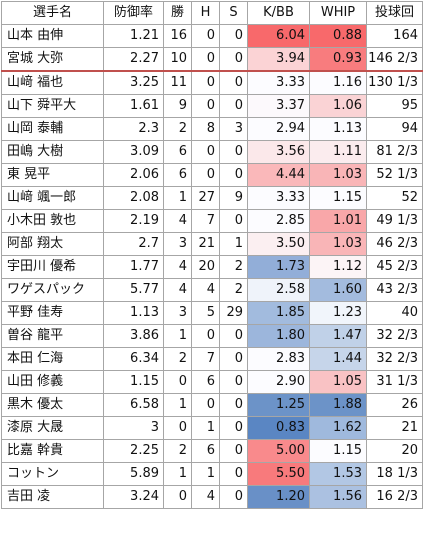 The height and width of the screenshot is (556, 423). I want to click on name-cell: 本田 仁海, so click(52, 359).